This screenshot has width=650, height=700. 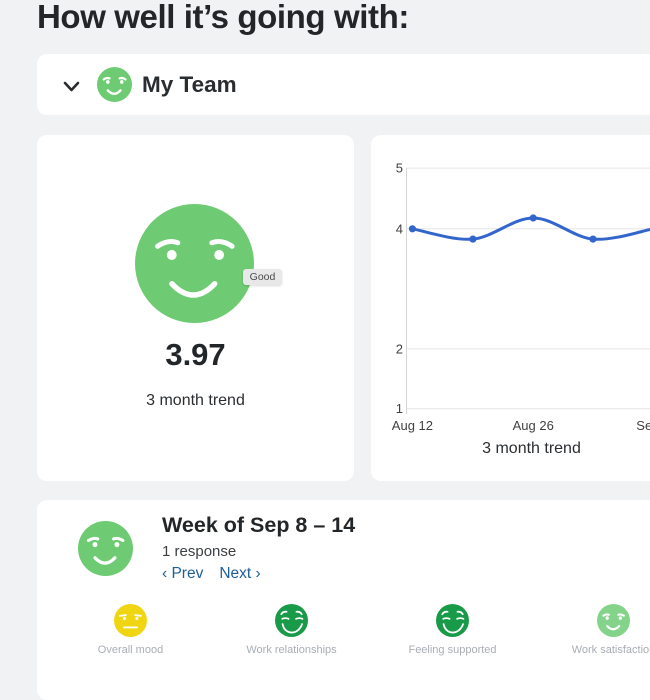 I want to click on svg-text: Aug 12, so click(x=412, y=425).